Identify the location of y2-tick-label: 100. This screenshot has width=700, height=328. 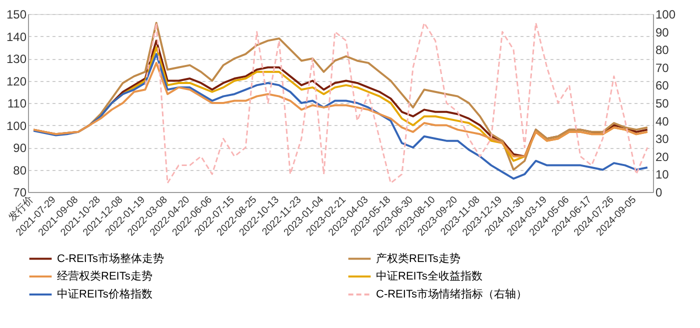
(666, 15).